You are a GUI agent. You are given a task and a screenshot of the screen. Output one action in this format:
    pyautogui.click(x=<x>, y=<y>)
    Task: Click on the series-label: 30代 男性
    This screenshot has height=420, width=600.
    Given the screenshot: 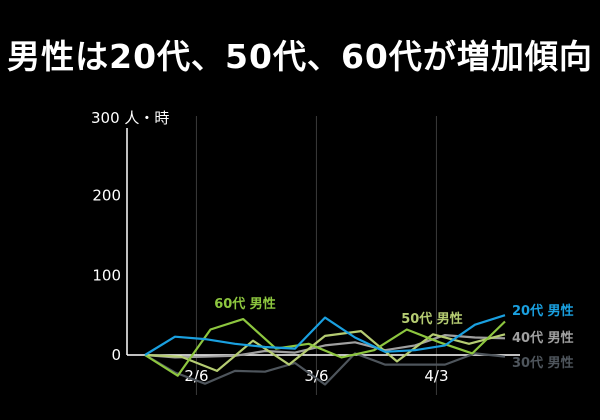 What is the action you would take?
    pyautogui.click(x=543, y=363)
    